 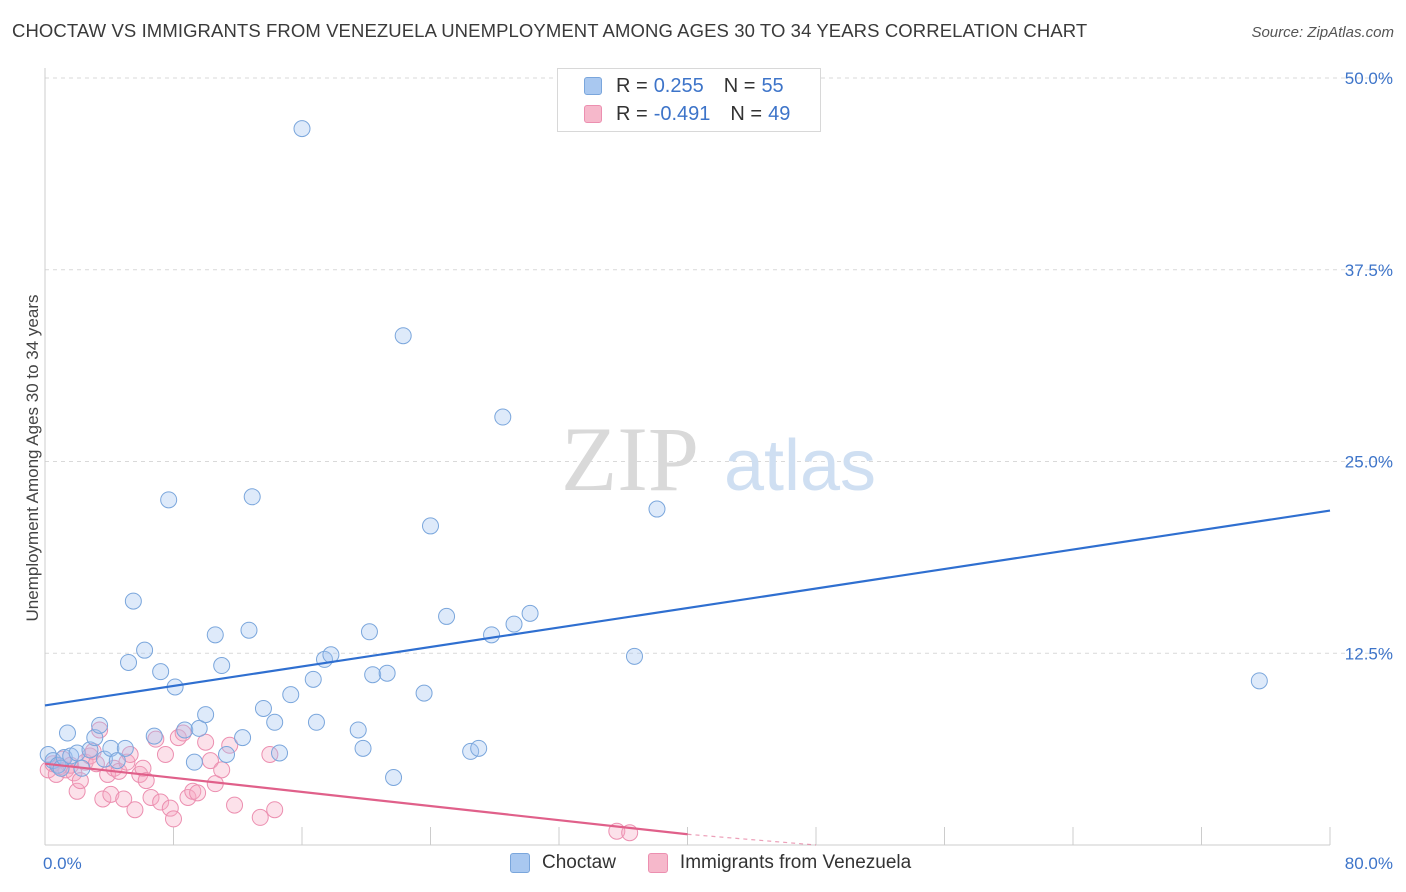 I want to click on venezuela-trend-line, so click(x=366, y=799).